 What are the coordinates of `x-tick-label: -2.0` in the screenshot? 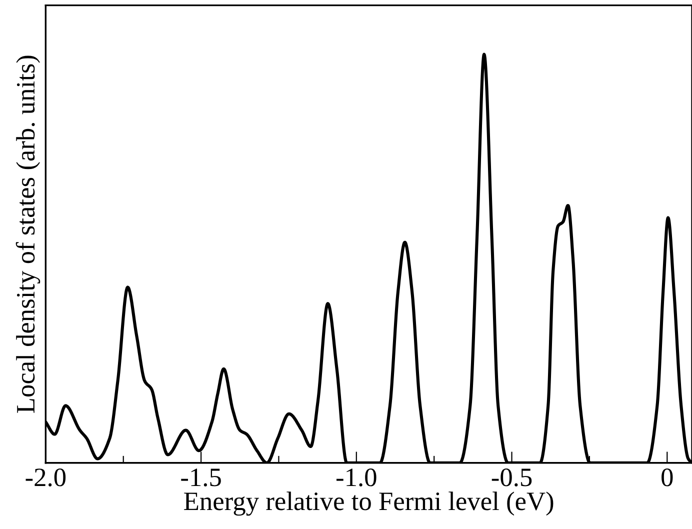 It's located at (46, 477).